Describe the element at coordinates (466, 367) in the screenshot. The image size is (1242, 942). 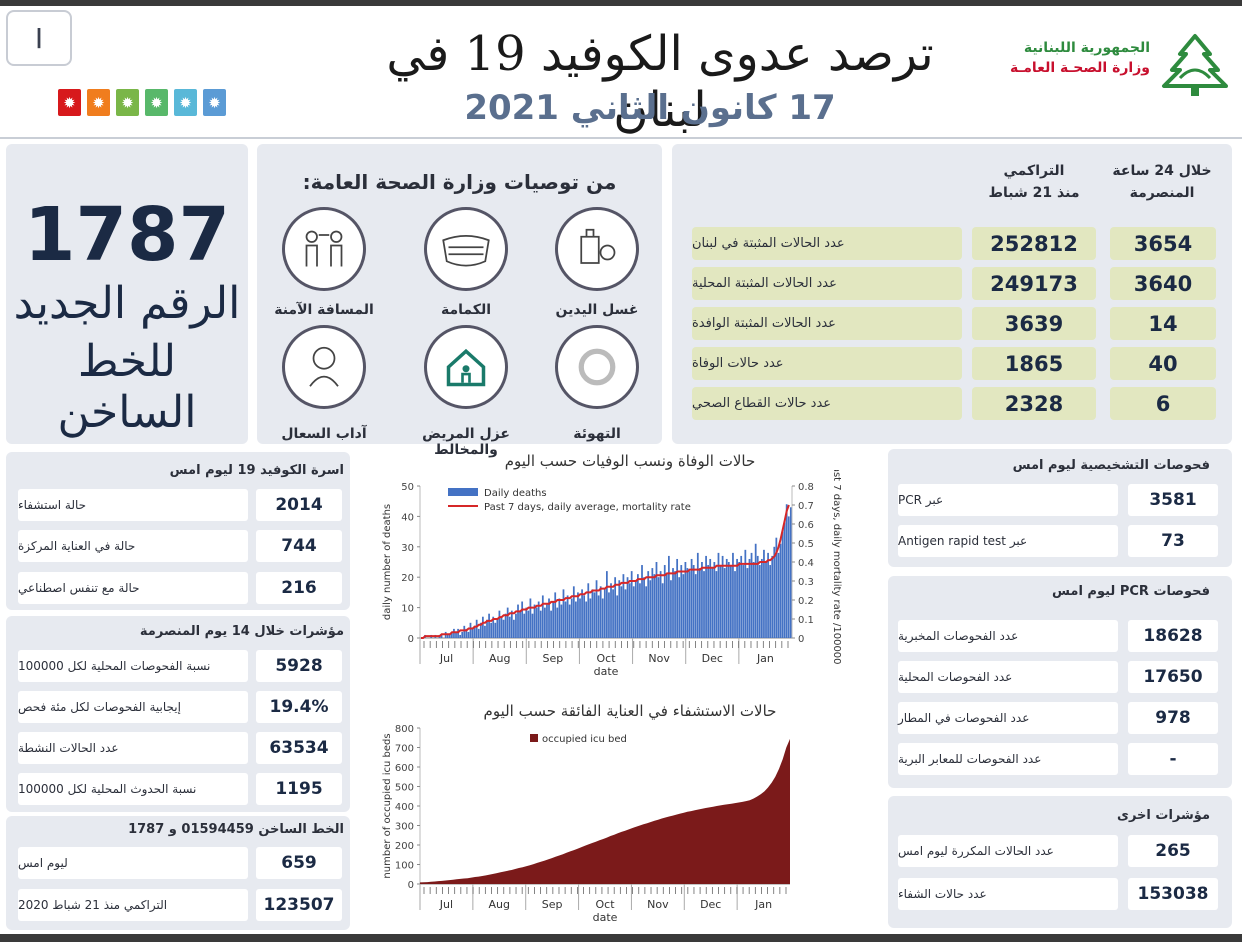
I see `home-isolation-icon` at that location.